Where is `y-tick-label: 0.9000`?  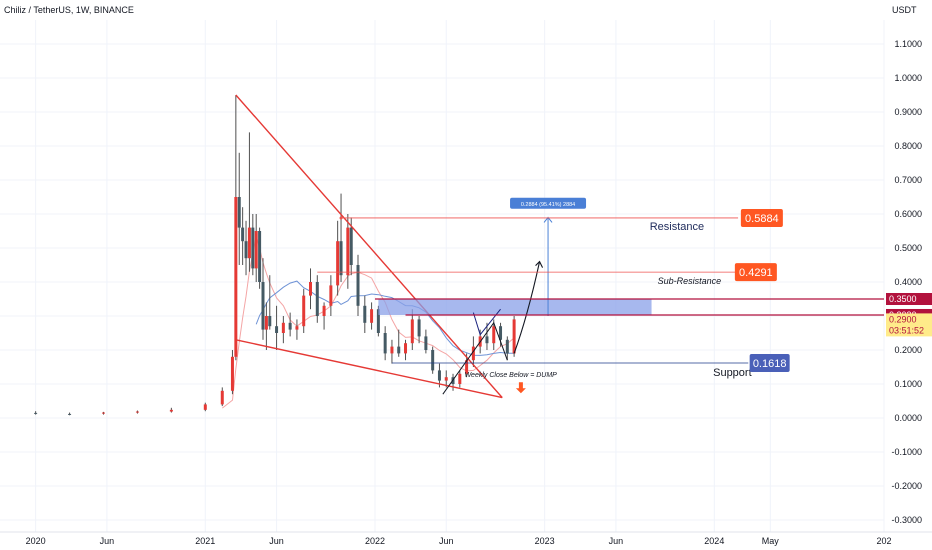
y-tick-label: 0.9000 is located at coordinates (908, 112).